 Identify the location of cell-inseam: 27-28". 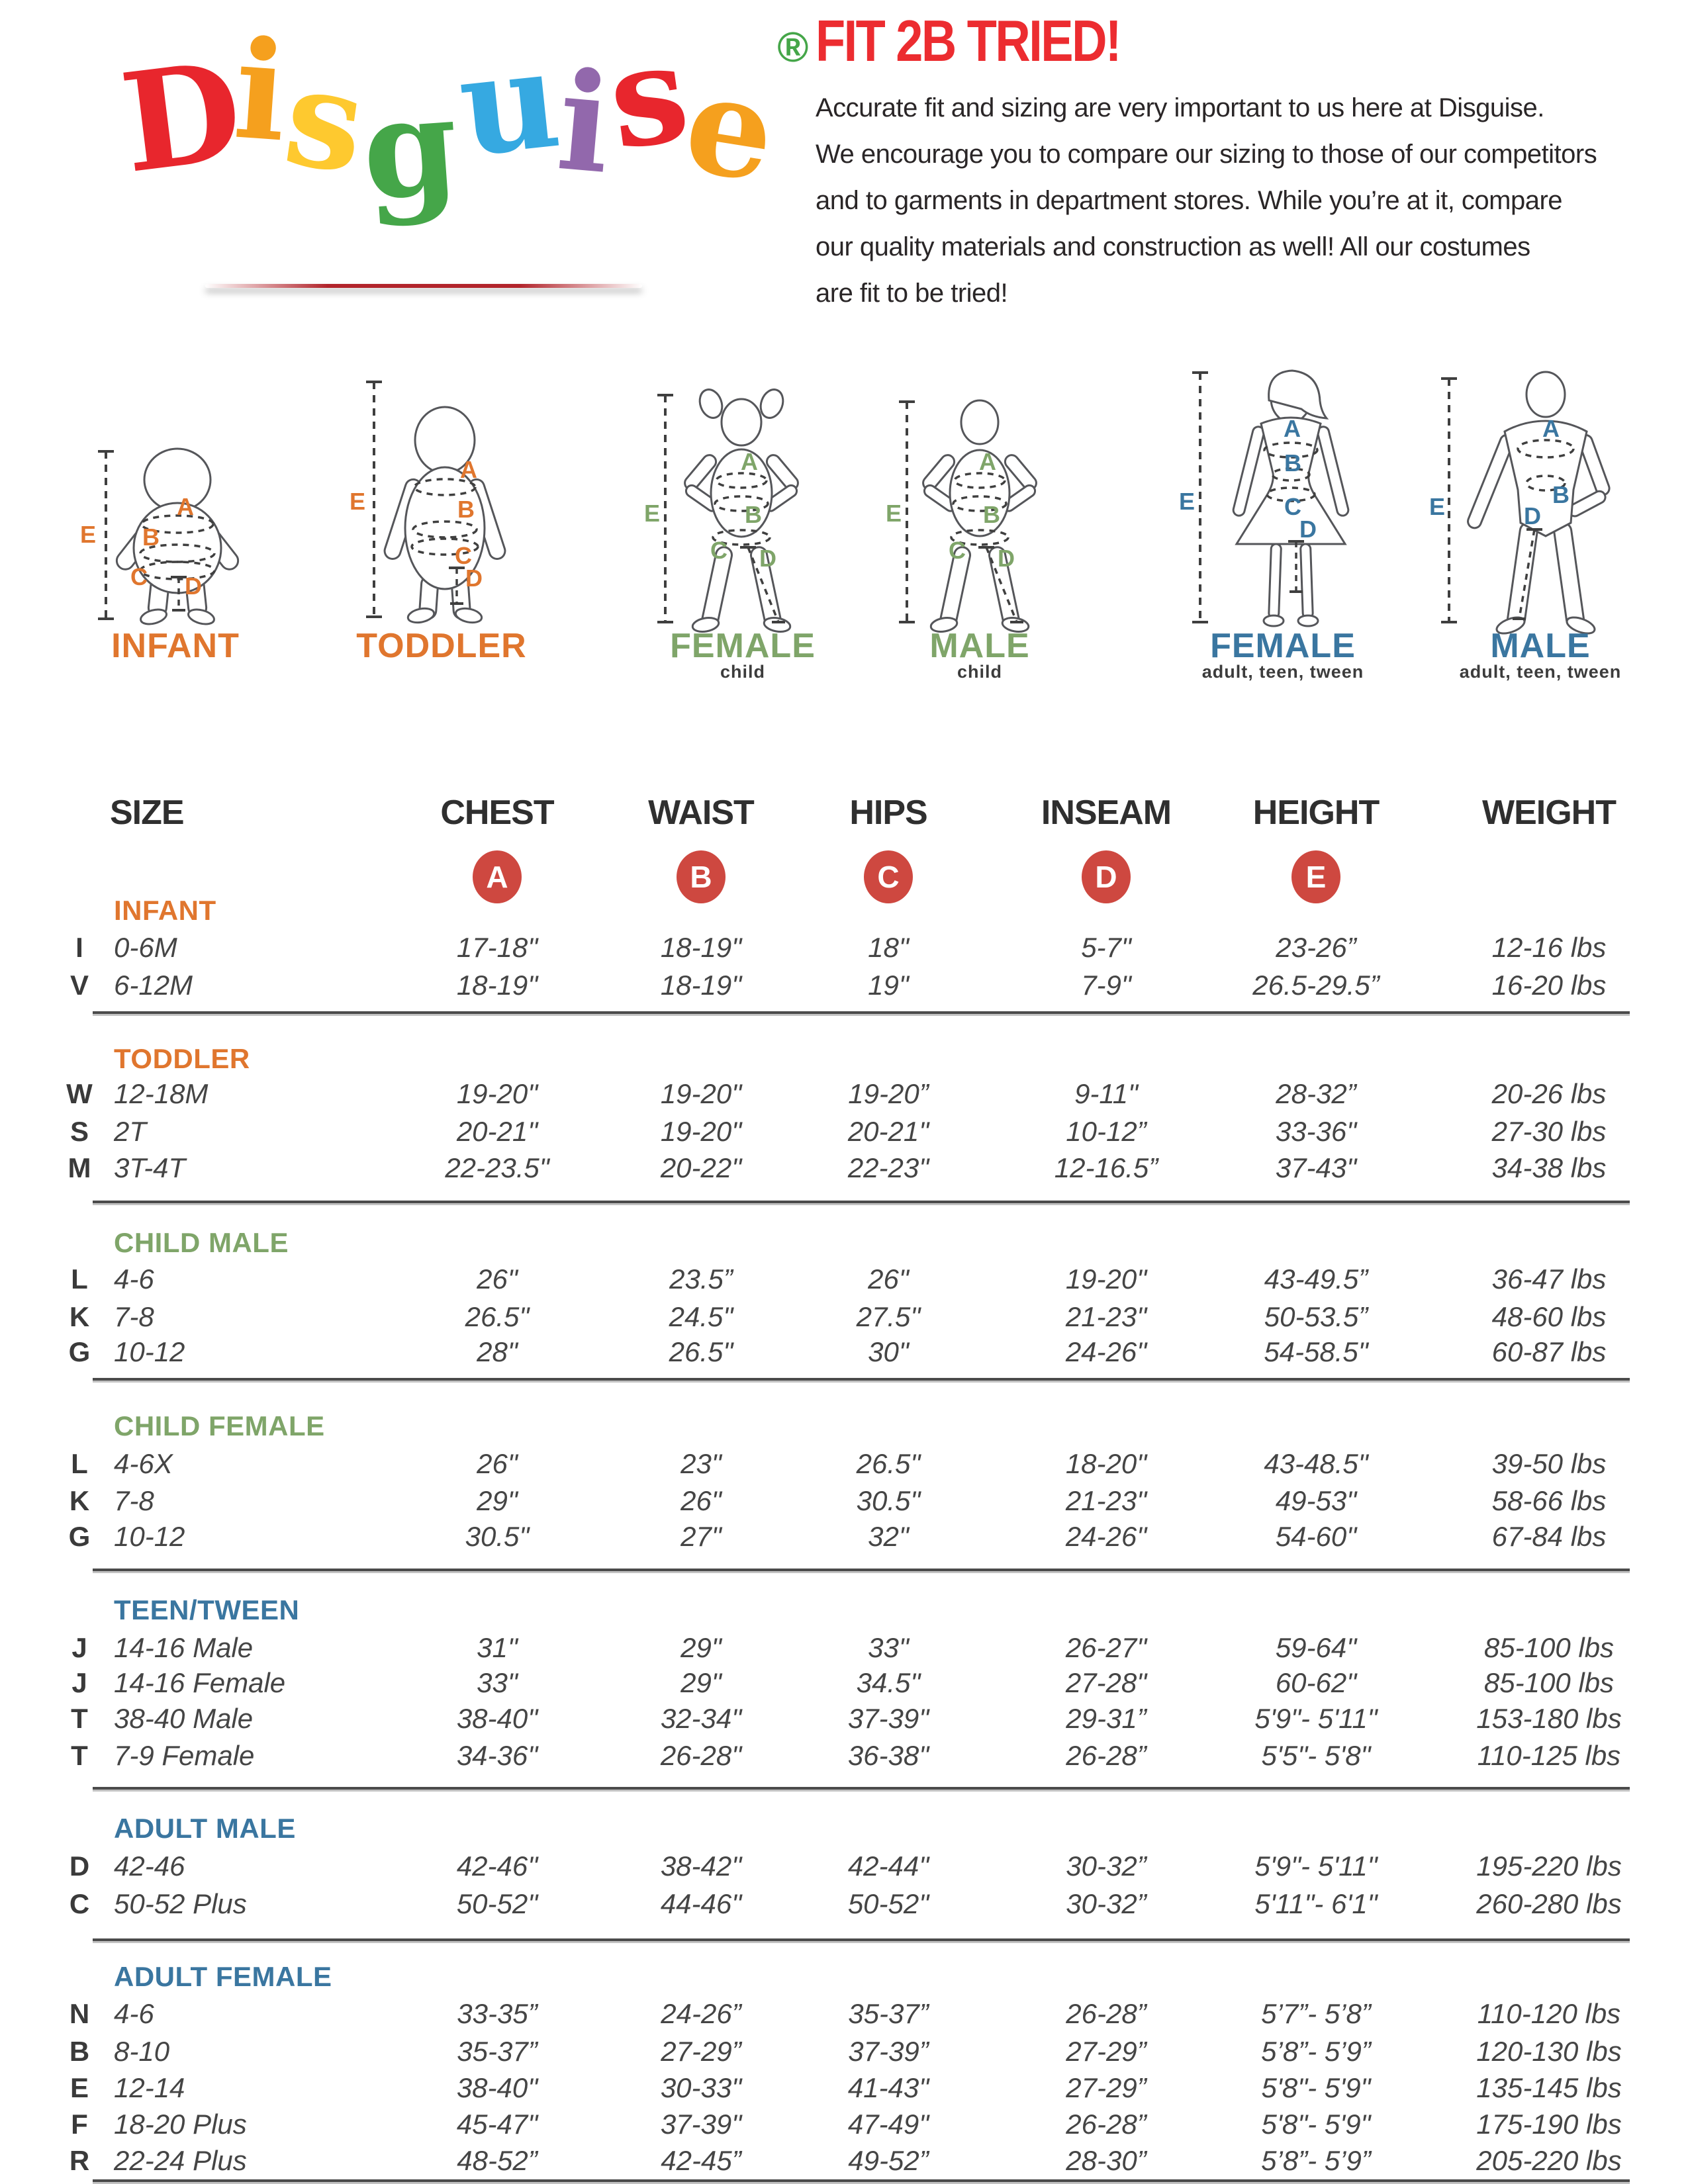
(1106, 1683).